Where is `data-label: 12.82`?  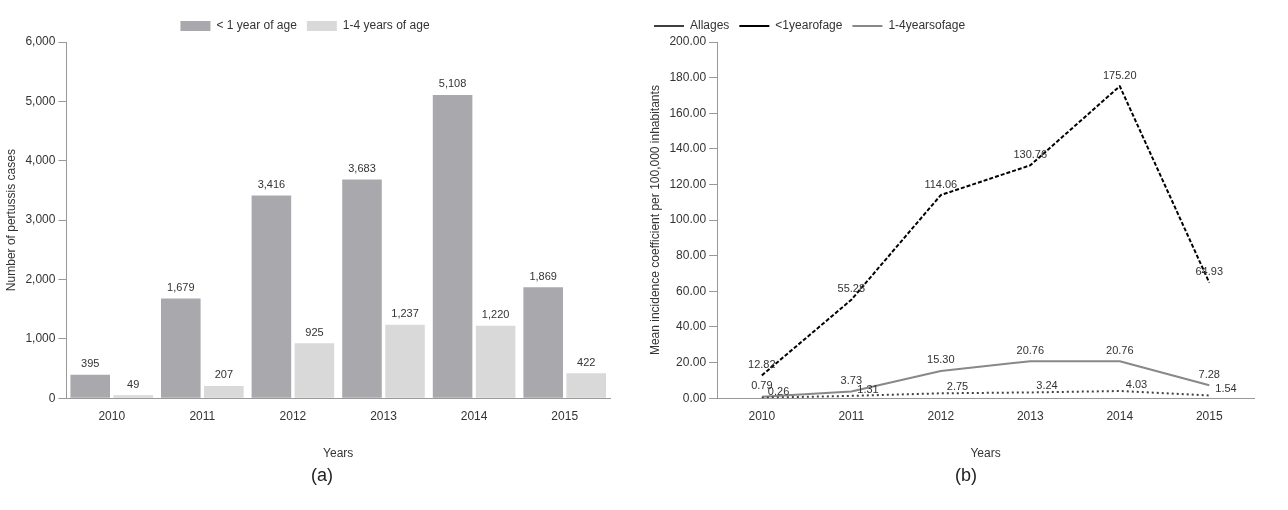 data-label: 12.82 is located at coordinates (762, 363).